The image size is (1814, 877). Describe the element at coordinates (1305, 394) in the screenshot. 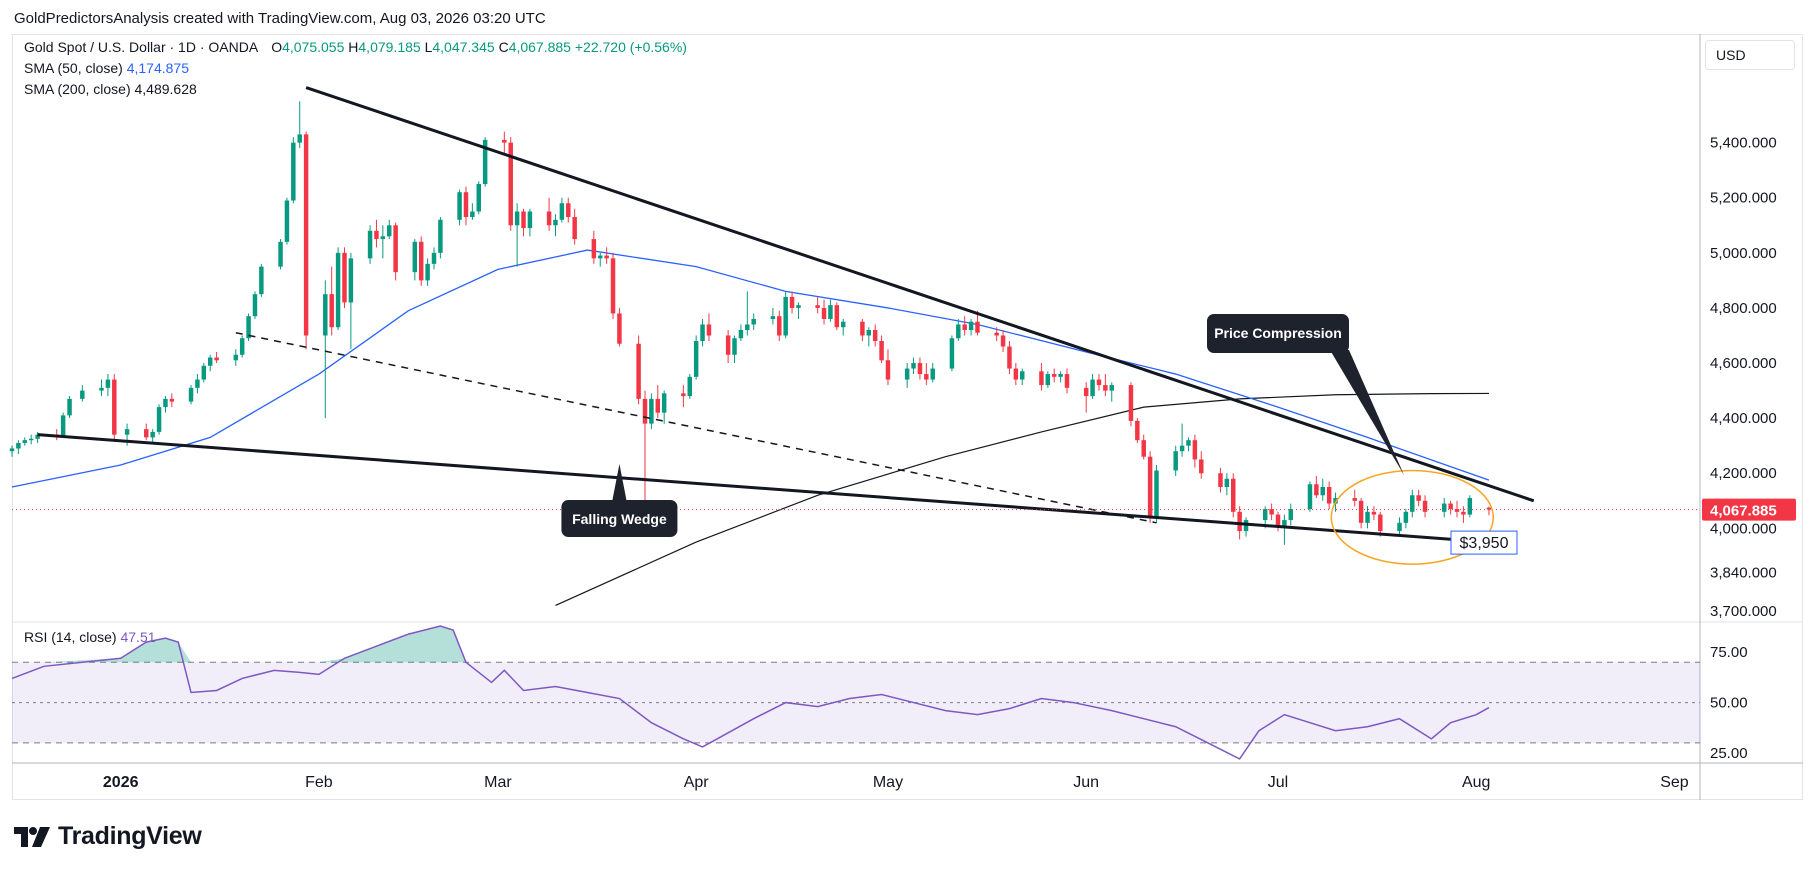

I see `price-compression-callout: Price Compression` at that location.